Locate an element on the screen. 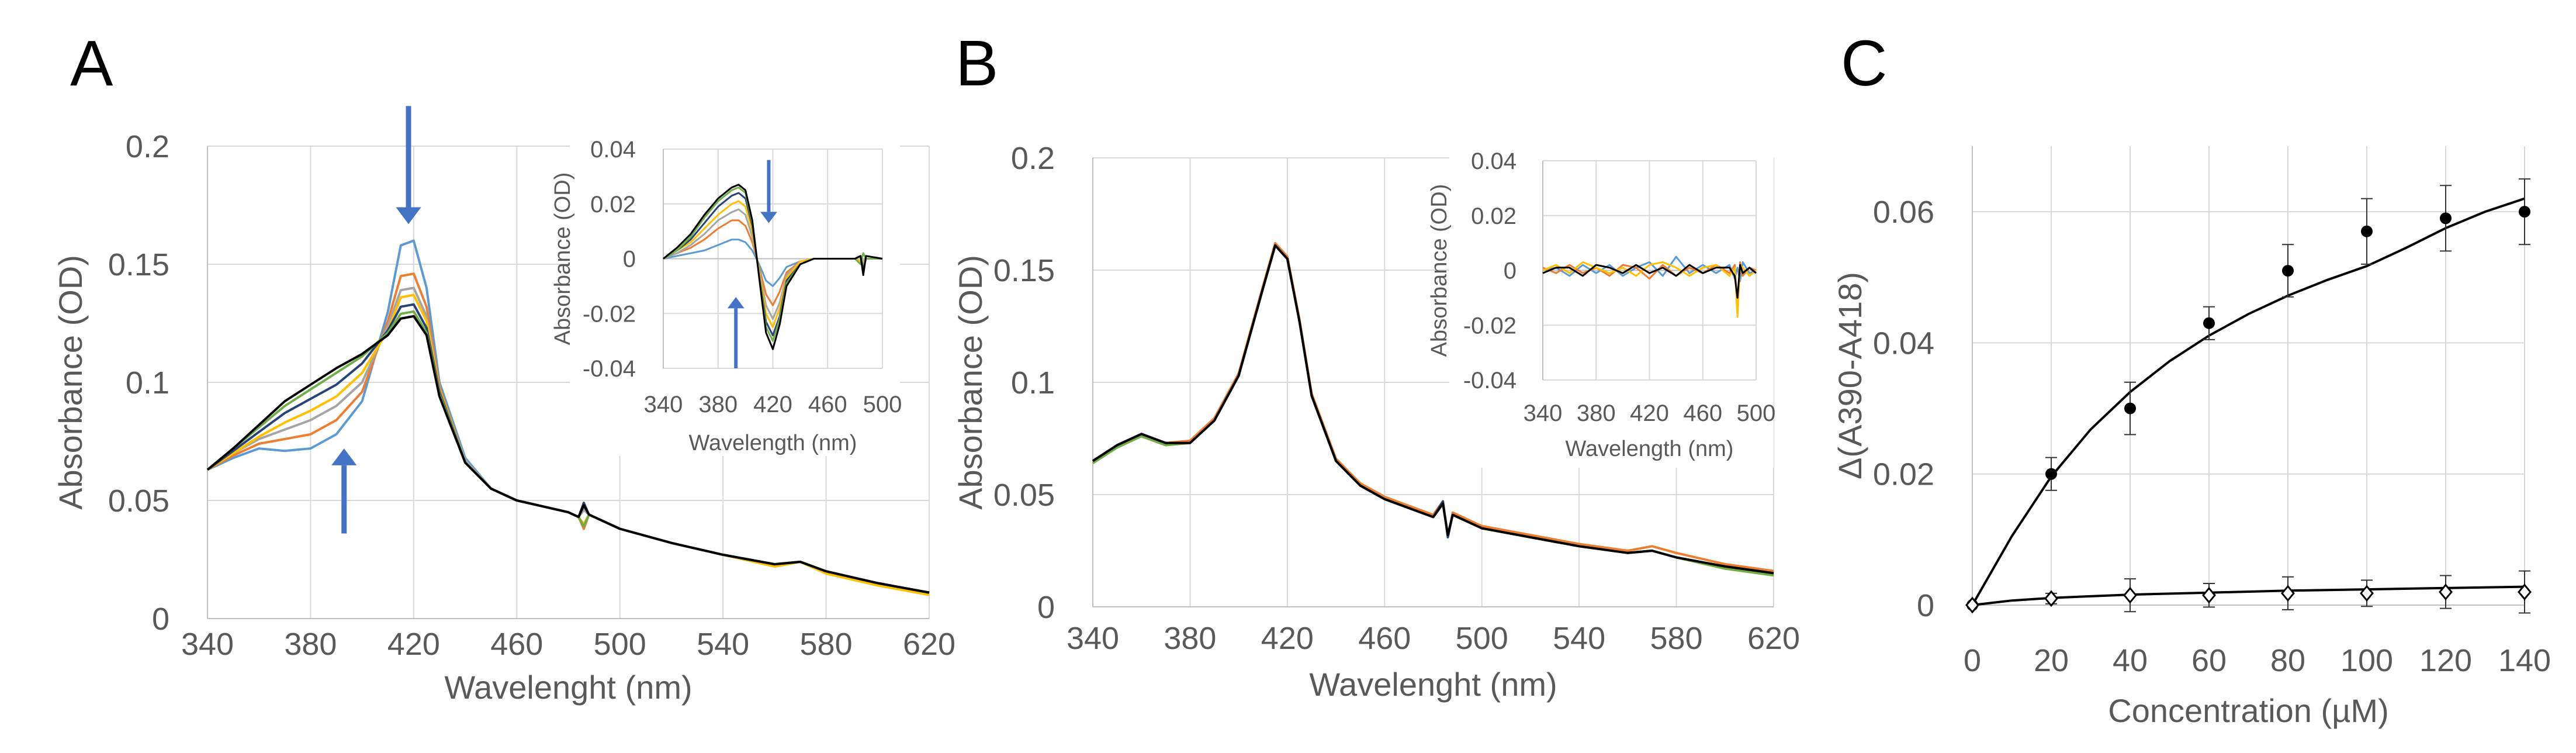  b-main-x-tick-label: 340 is located at coordinates (1093, 638).